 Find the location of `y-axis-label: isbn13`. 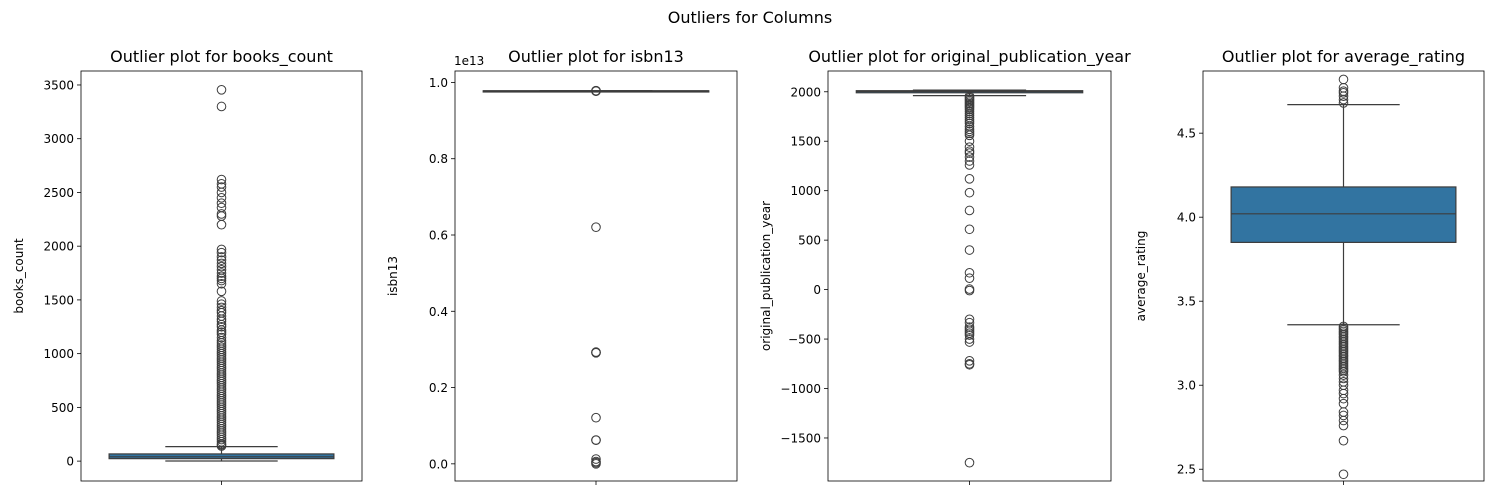

y-axis-label: isbn13 is located at coordinates (393, 276).